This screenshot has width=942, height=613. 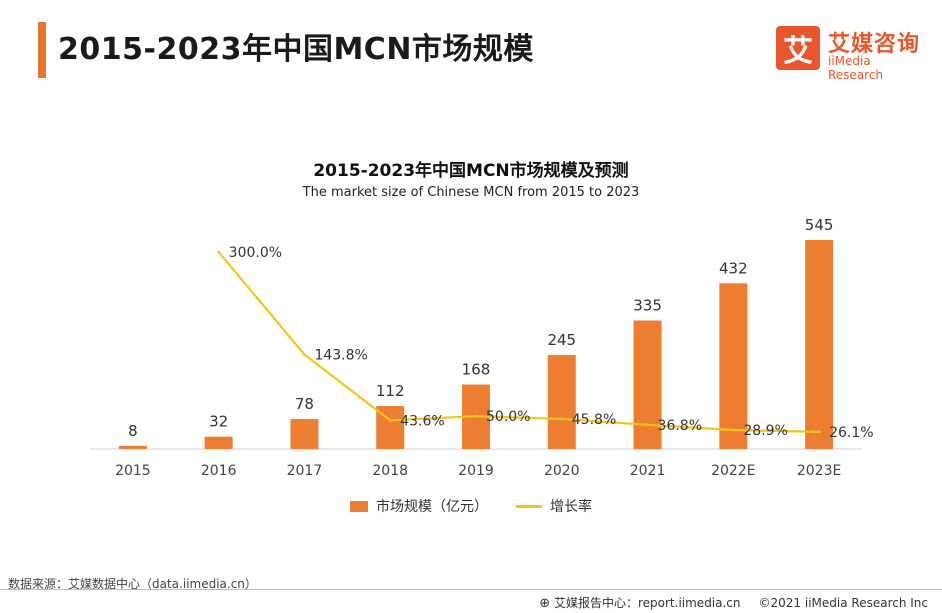 I want to click on x-tick-2022E: 2022E, so click(x=733, y=471).